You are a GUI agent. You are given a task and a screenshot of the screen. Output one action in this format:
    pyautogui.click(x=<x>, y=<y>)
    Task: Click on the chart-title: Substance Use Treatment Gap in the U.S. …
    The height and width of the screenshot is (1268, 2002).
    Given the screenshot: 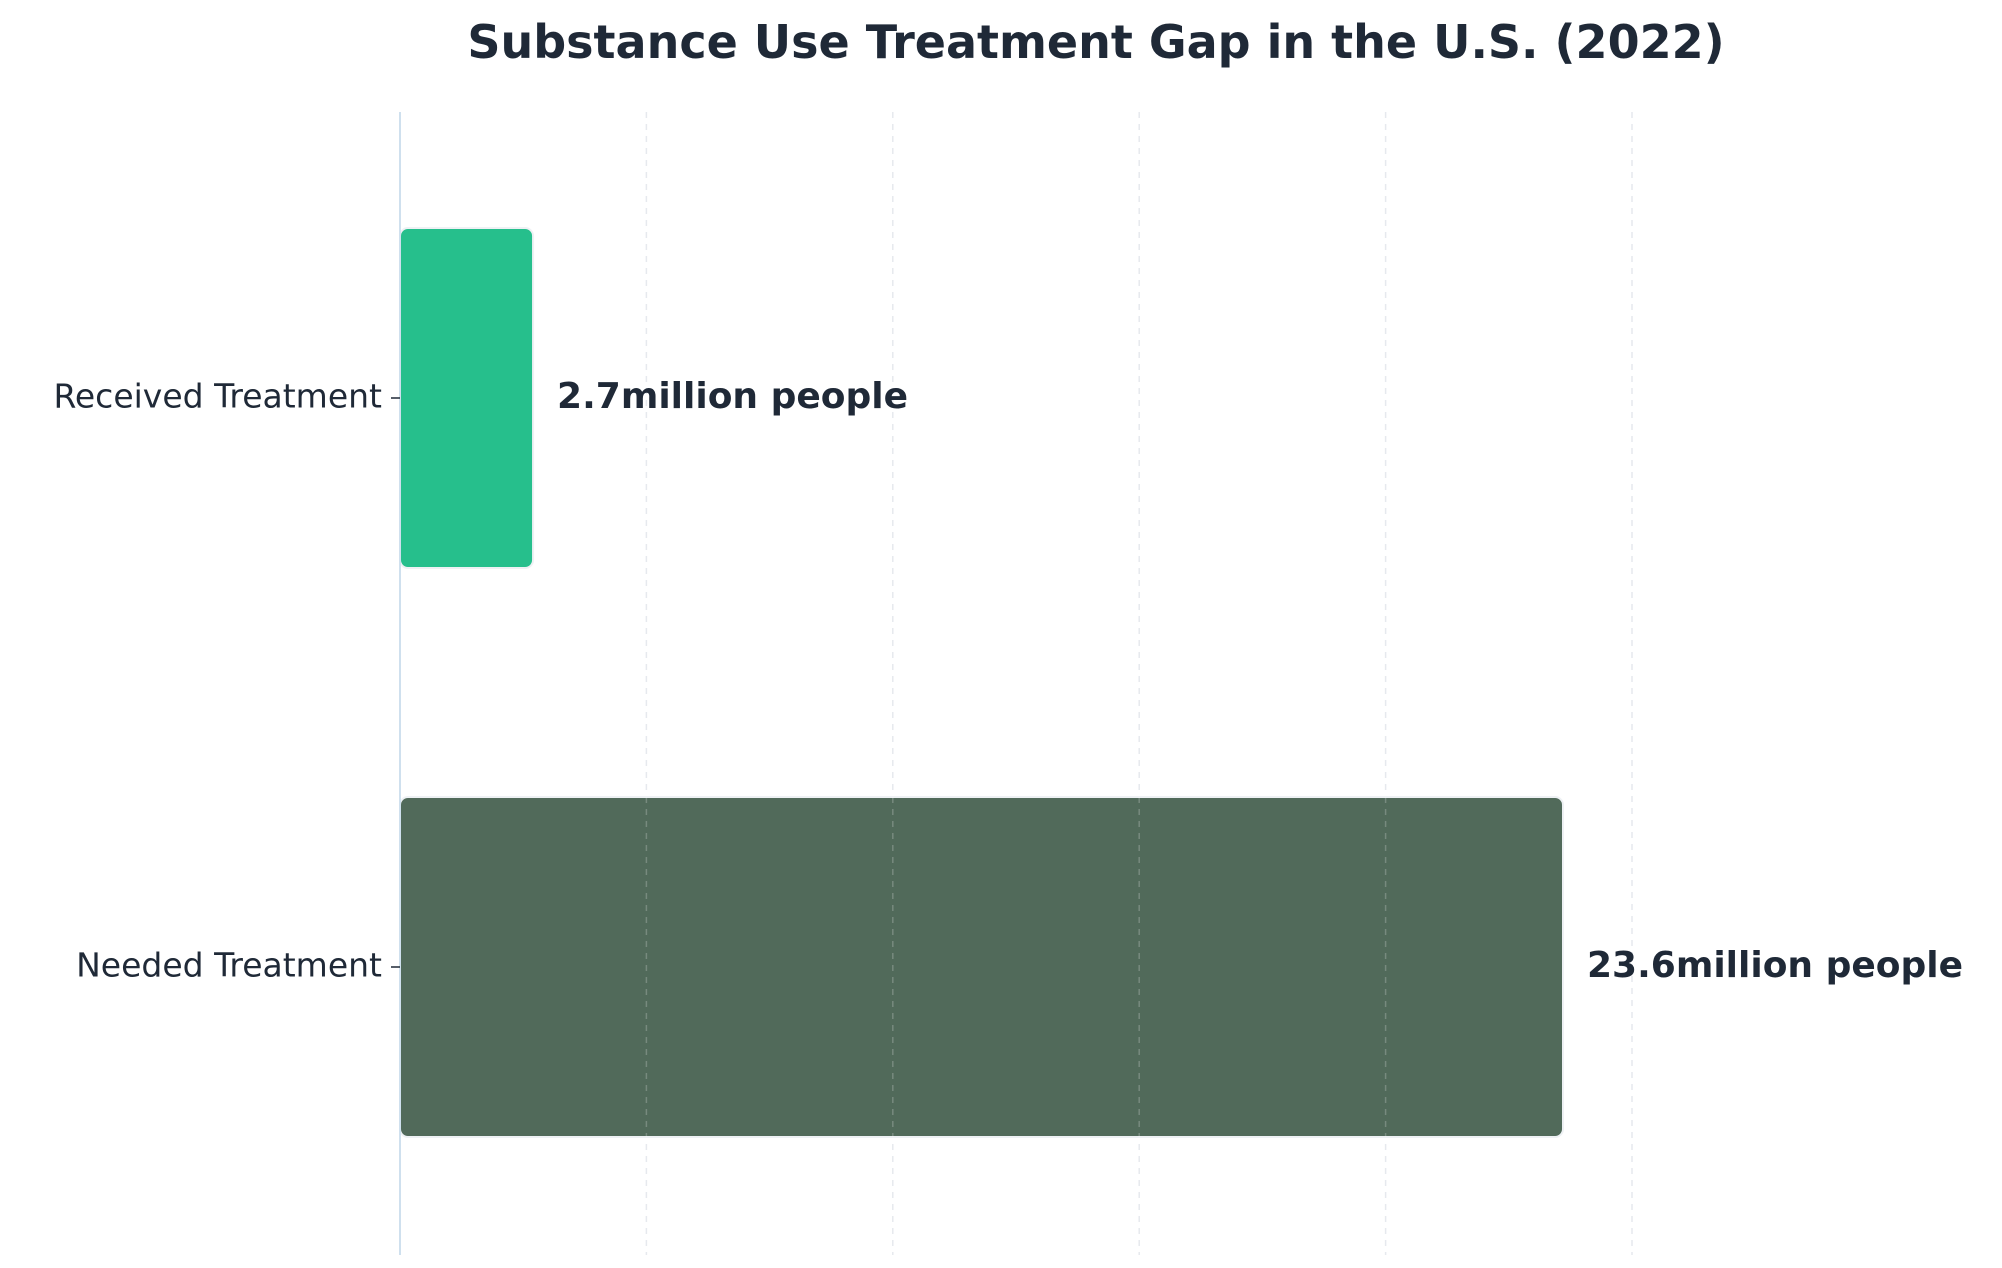 What is the action you would take?
    pyautogui.click(x=1095, y=42)
    